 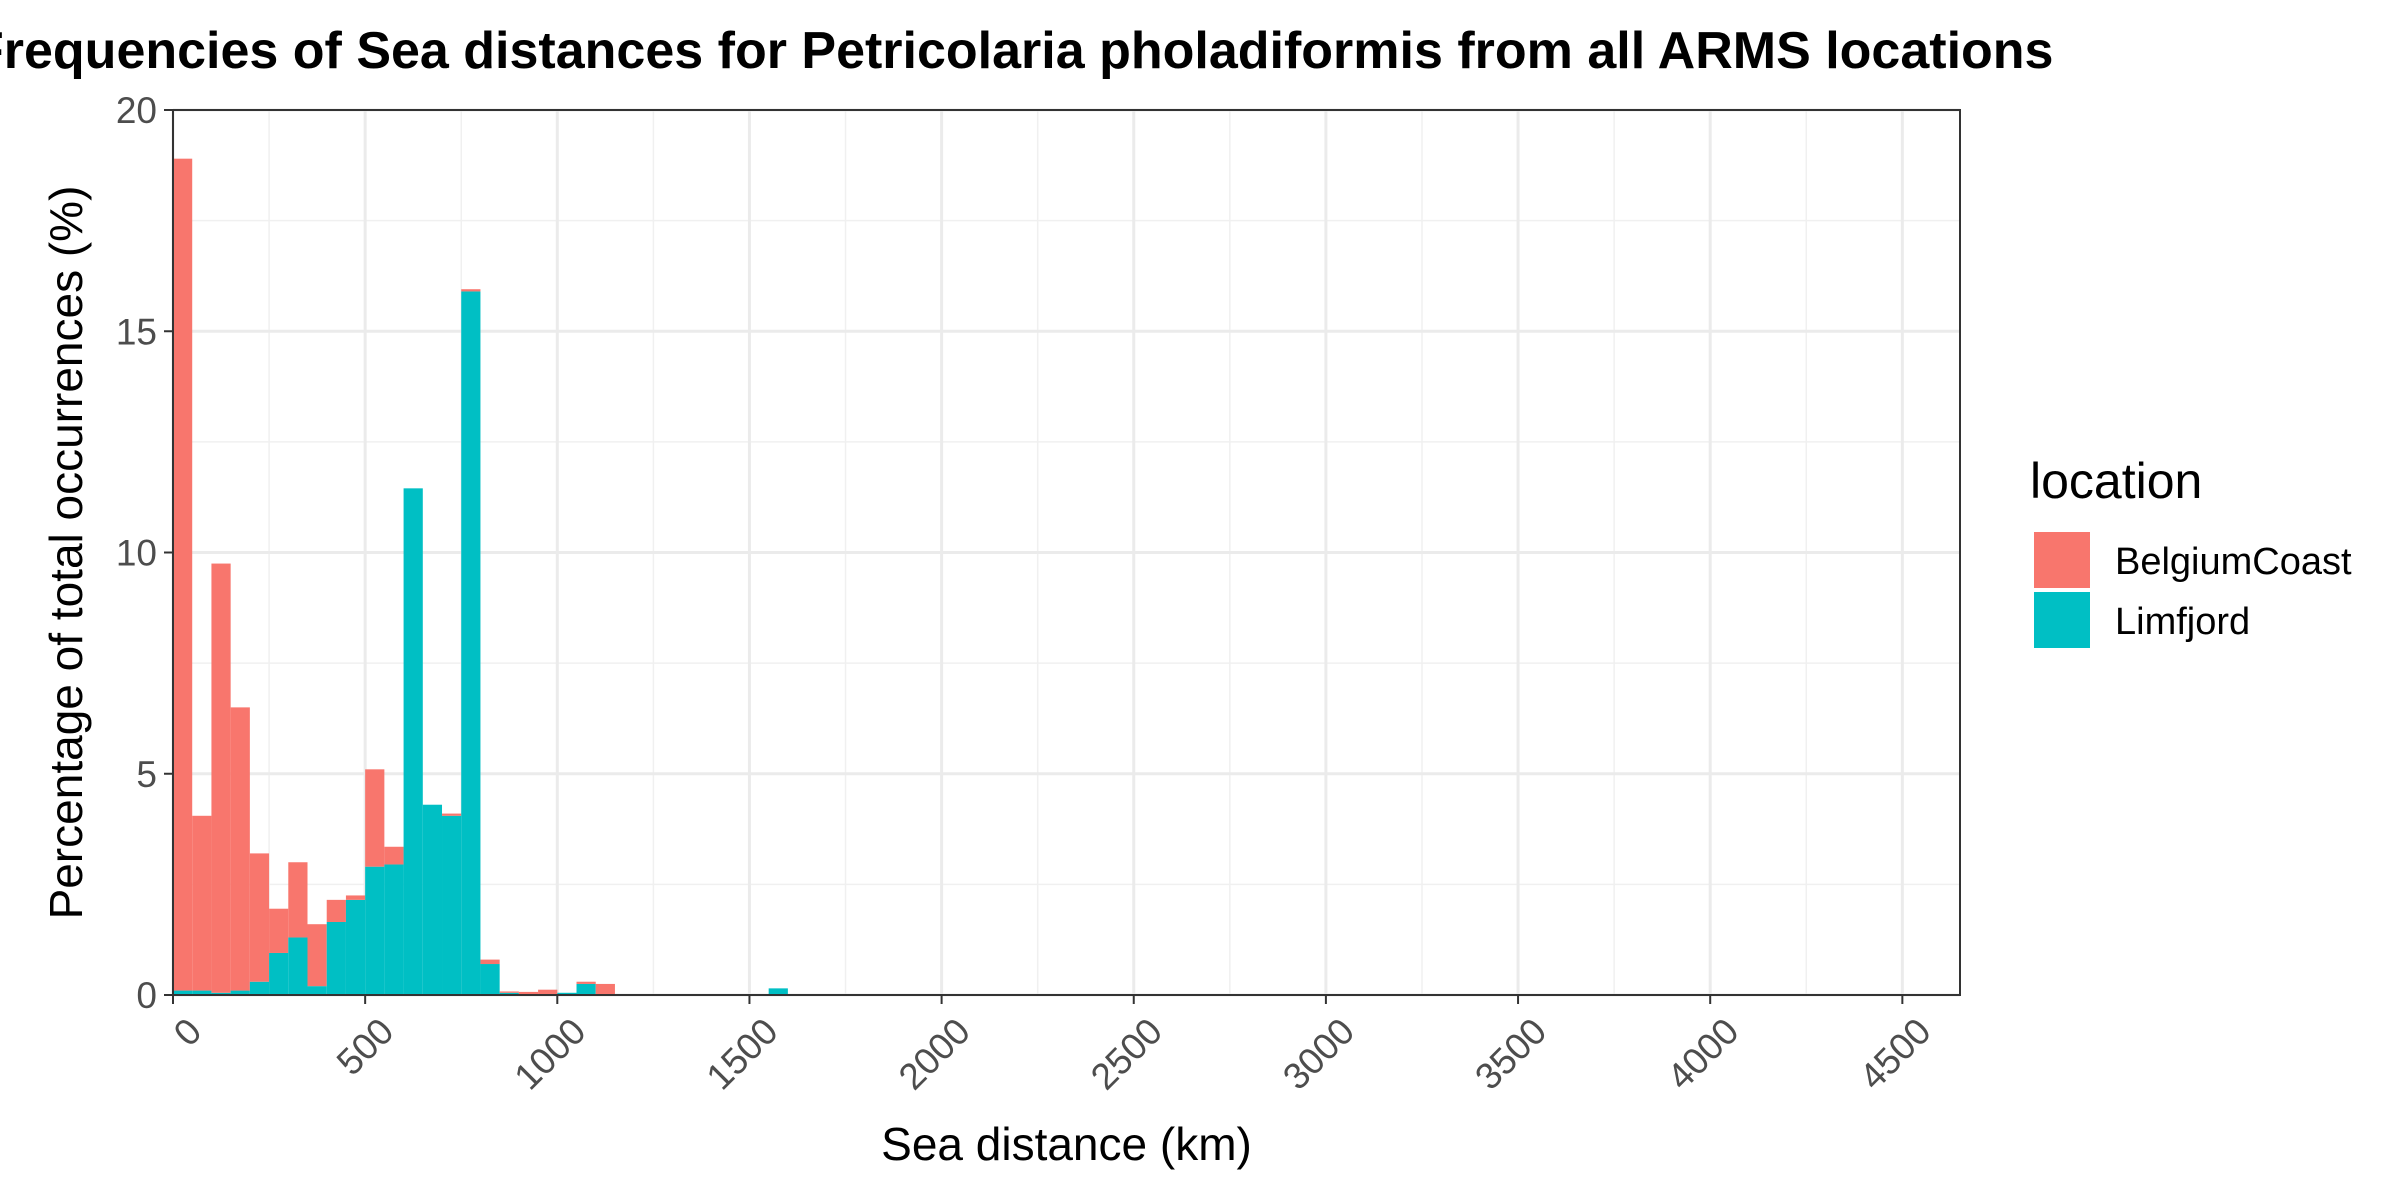 I want to click on x-tick-label: 500, so click(x=365, y=1046).